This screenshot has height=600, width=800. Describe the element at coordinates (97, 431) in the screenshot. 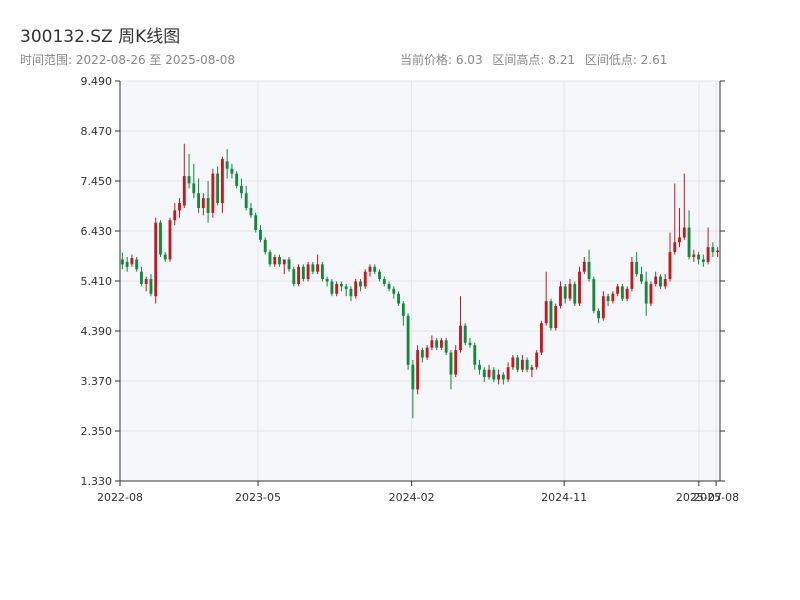

I see `y-tick-label: 2.350` at that location.